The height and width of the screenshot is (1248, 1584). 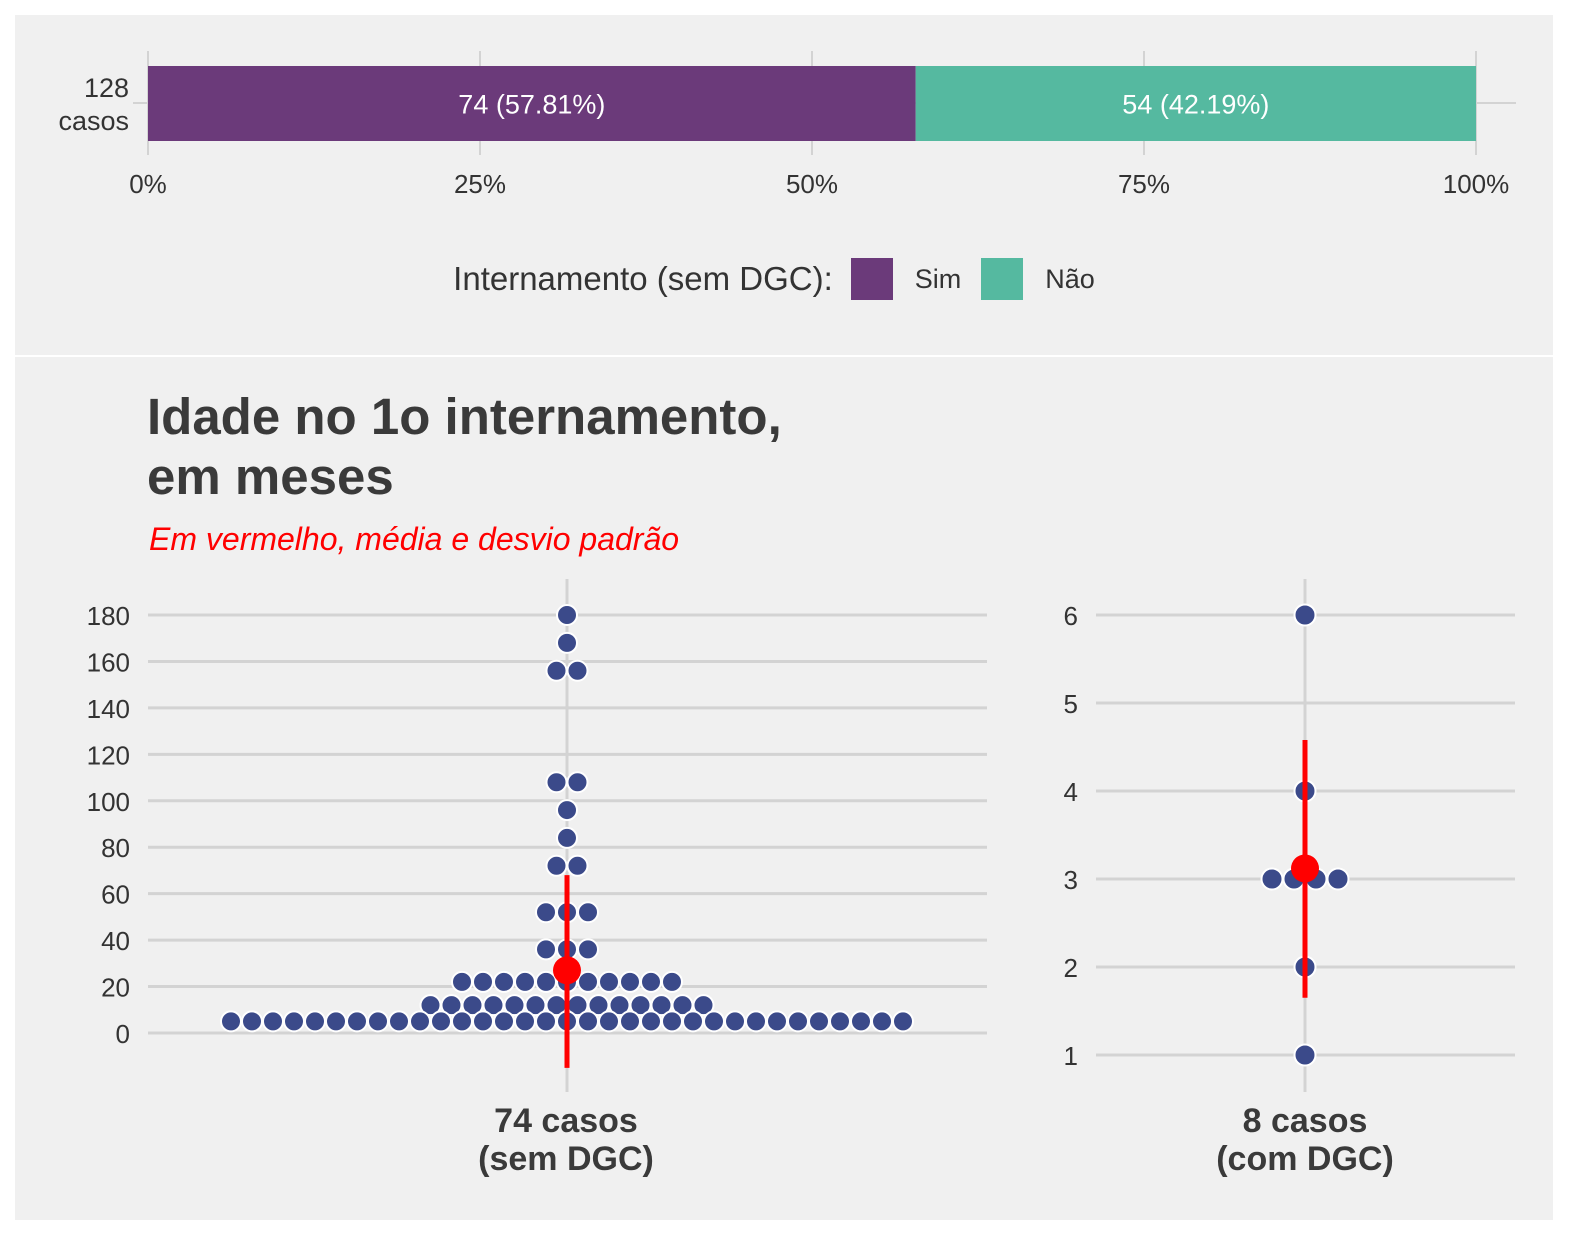 I want to click on panel1-ytick-5: 5, so click(x=1071, y=704).